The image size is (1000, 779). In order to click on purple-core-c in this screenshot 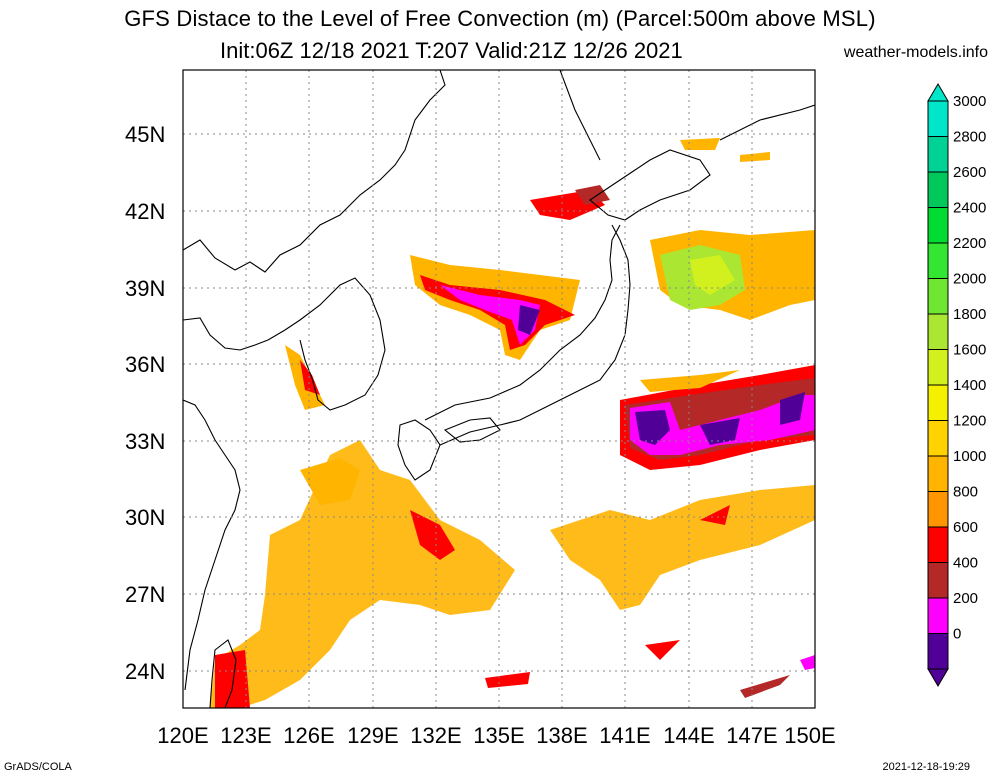, I will do `click(792, 408)`.